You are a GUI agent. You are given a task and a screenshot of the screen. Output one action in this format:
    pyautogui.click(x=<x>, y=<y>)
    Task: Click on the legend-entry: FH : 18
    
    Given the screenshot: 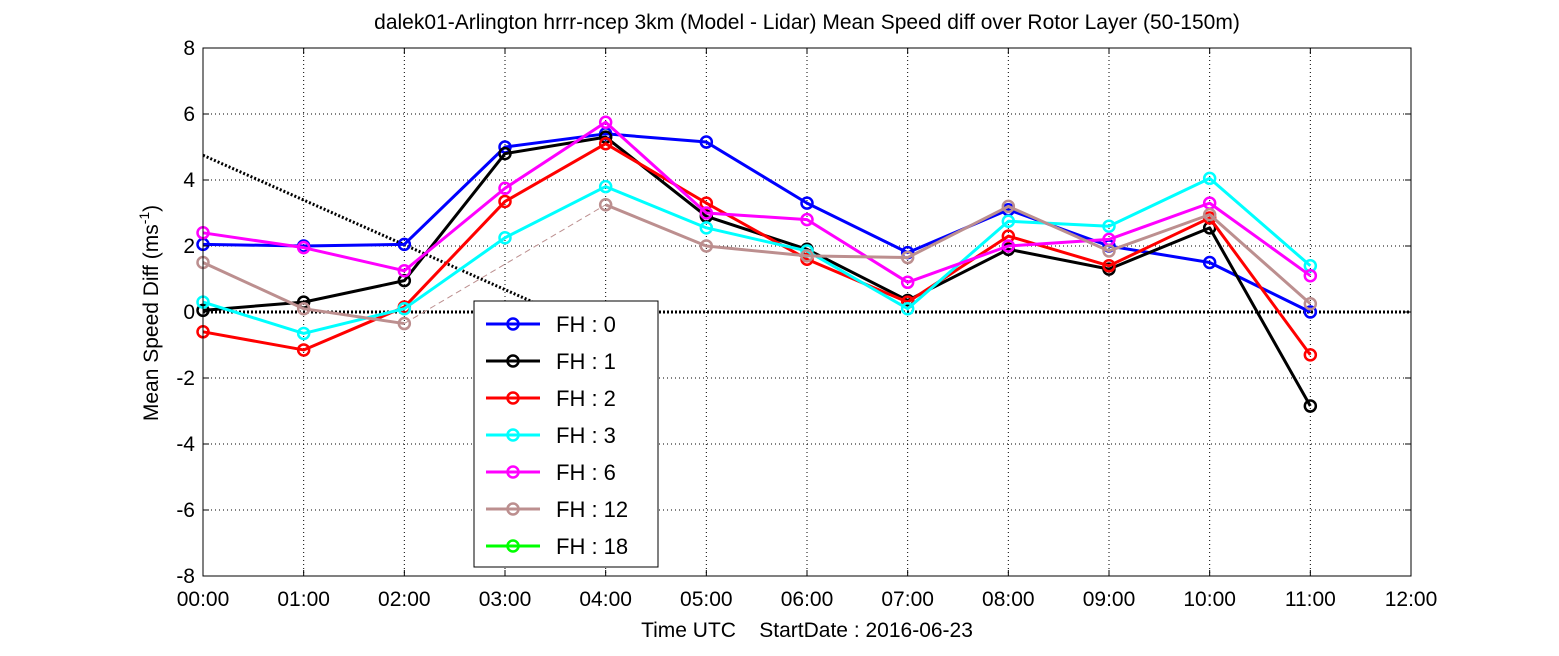 What is the action you would take?
    pyautogui.click(x=557, y=546)
    